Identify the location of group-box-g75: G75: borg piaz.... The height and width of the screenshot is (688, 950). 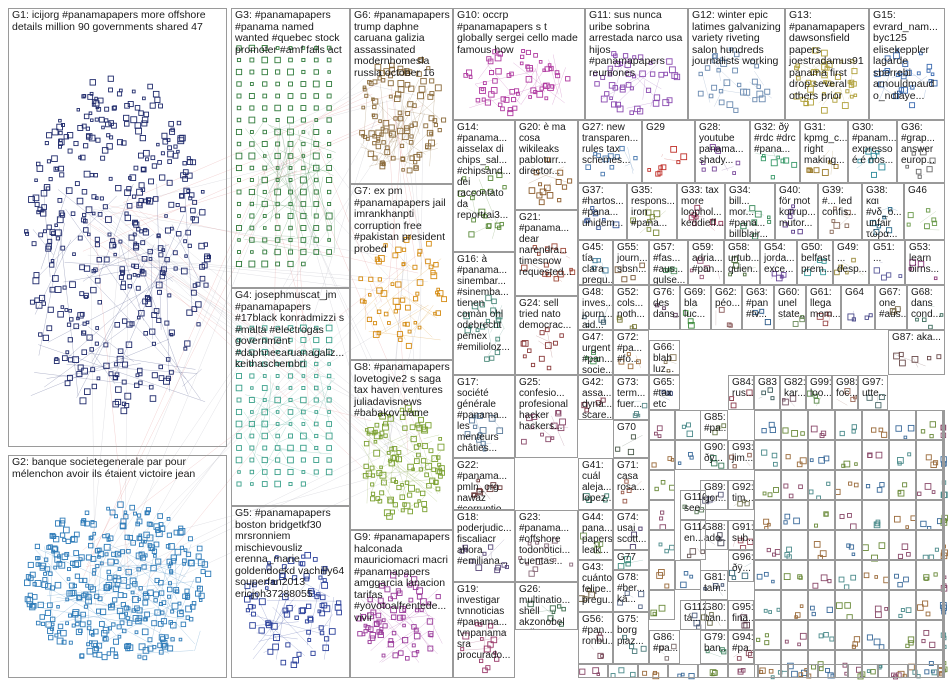
(631, 638).